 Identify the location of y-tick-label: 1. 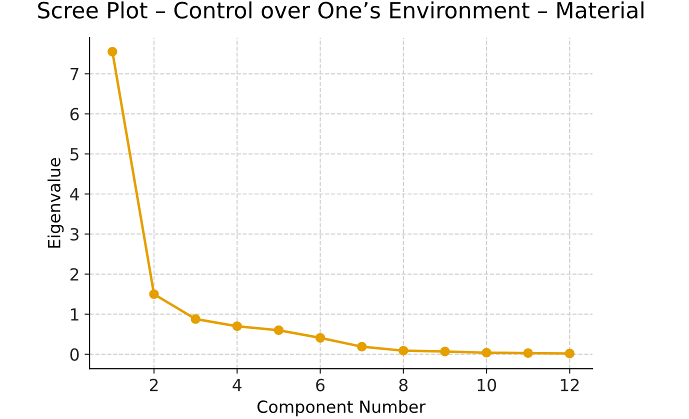
(74, 314).